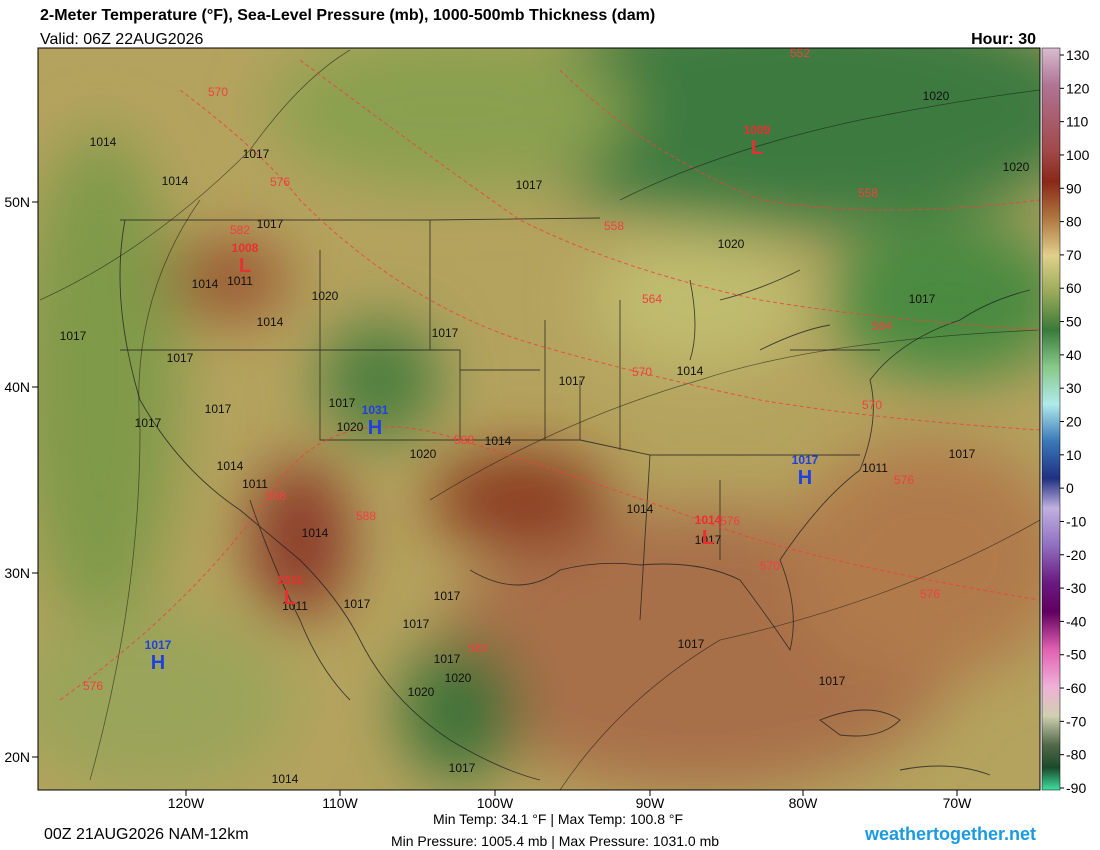 The height and width of the screenshot is (850, 1100). Describe the element at coordinates (1077, 122) in the screenshot. I see `colorbar-label: 110` at that location.